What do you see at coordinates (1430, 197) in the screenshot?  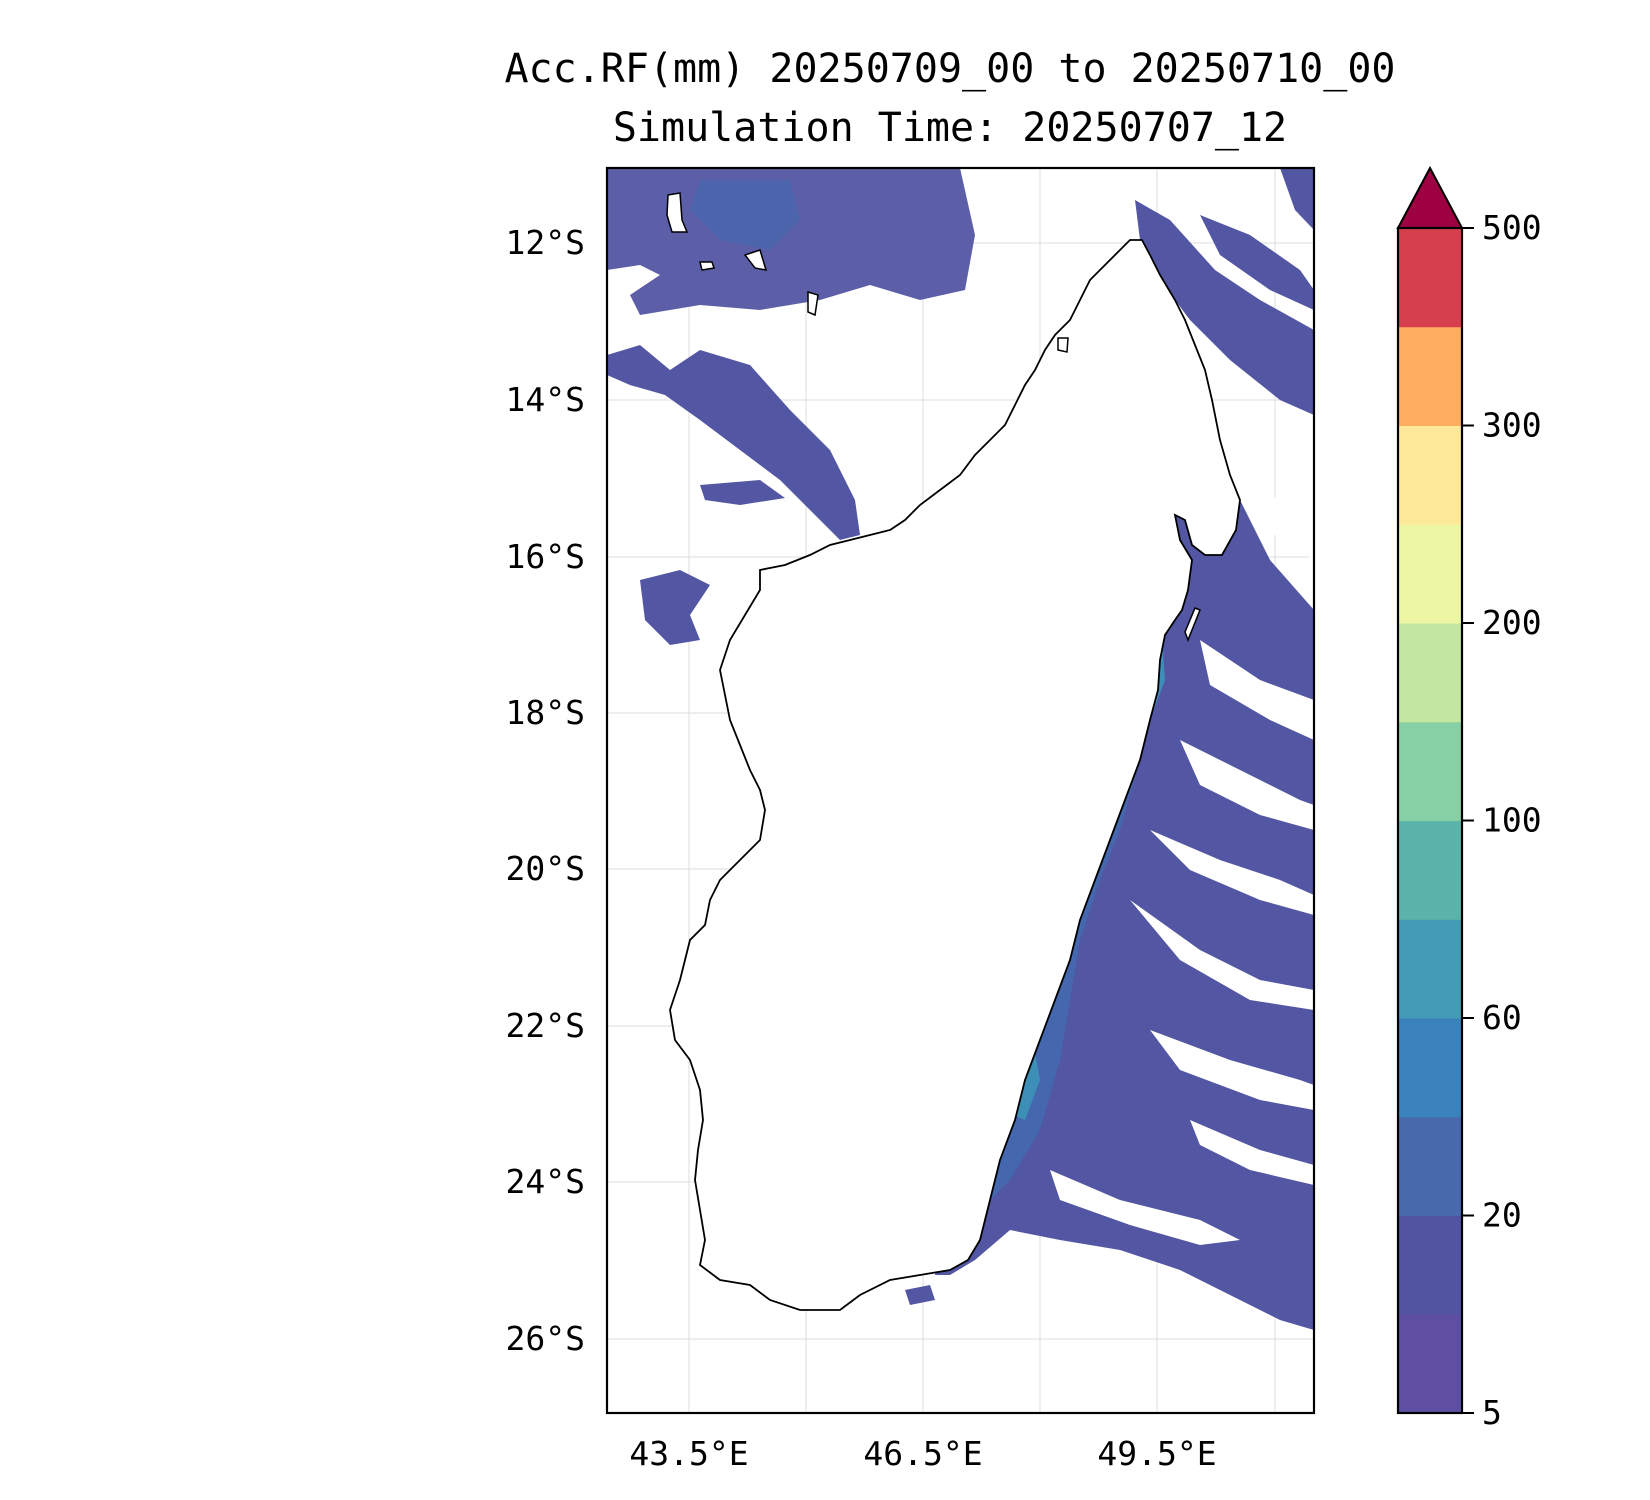 I see `colorbar-extend-arrow` at bounding box center [1430, 197].